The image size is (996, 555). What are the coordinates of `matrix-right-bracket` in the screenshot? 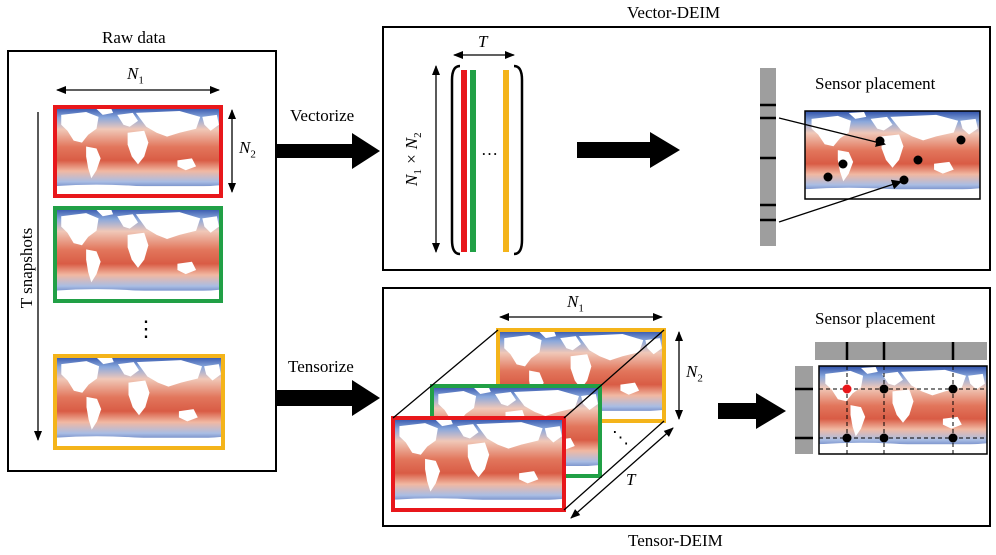 It's located at (518, 160).